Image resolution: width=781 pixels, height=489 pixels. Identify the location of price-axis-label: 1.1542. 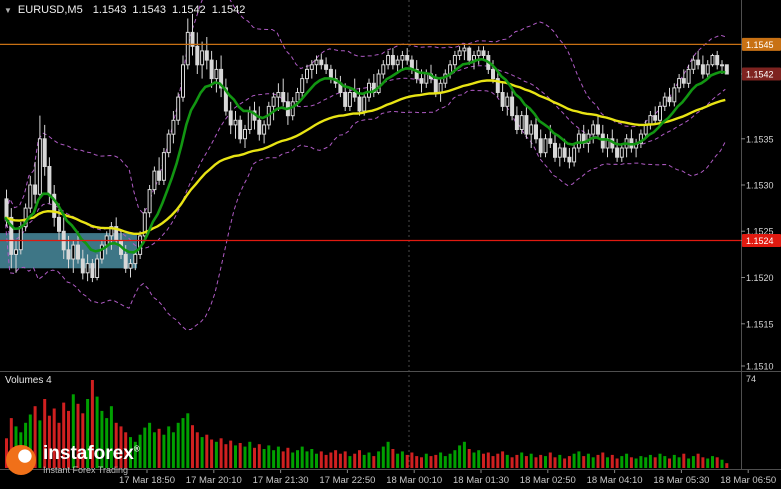
(760, 75).